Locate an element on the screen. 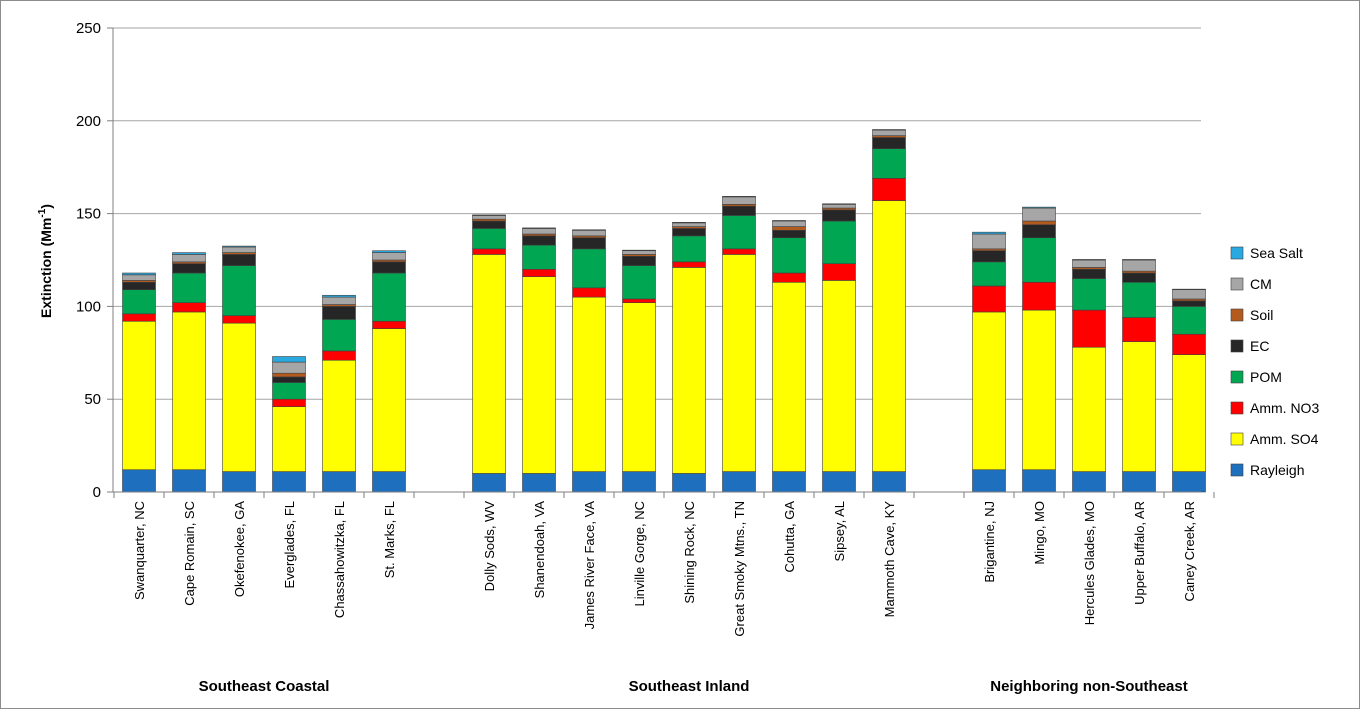 Image resolution: width=1360 pixels, height=710 pixels. x-category-label: Cape Romain, SC is located at coordinates (189, 553).